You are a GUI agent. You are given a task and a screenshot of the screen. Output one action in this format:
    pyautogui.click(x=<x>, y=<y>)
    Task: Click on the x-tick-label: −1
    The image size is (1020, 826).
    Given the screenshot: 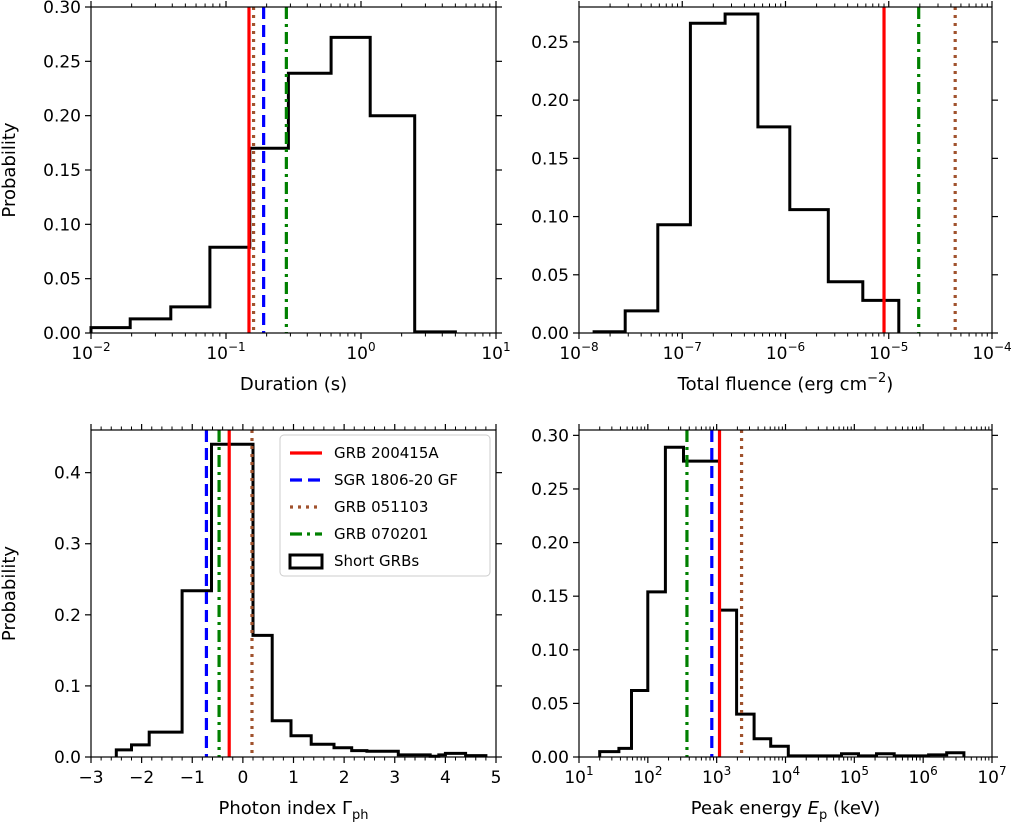 What is the action you would take?
    pyautogui.click(x=192, y=778)
    